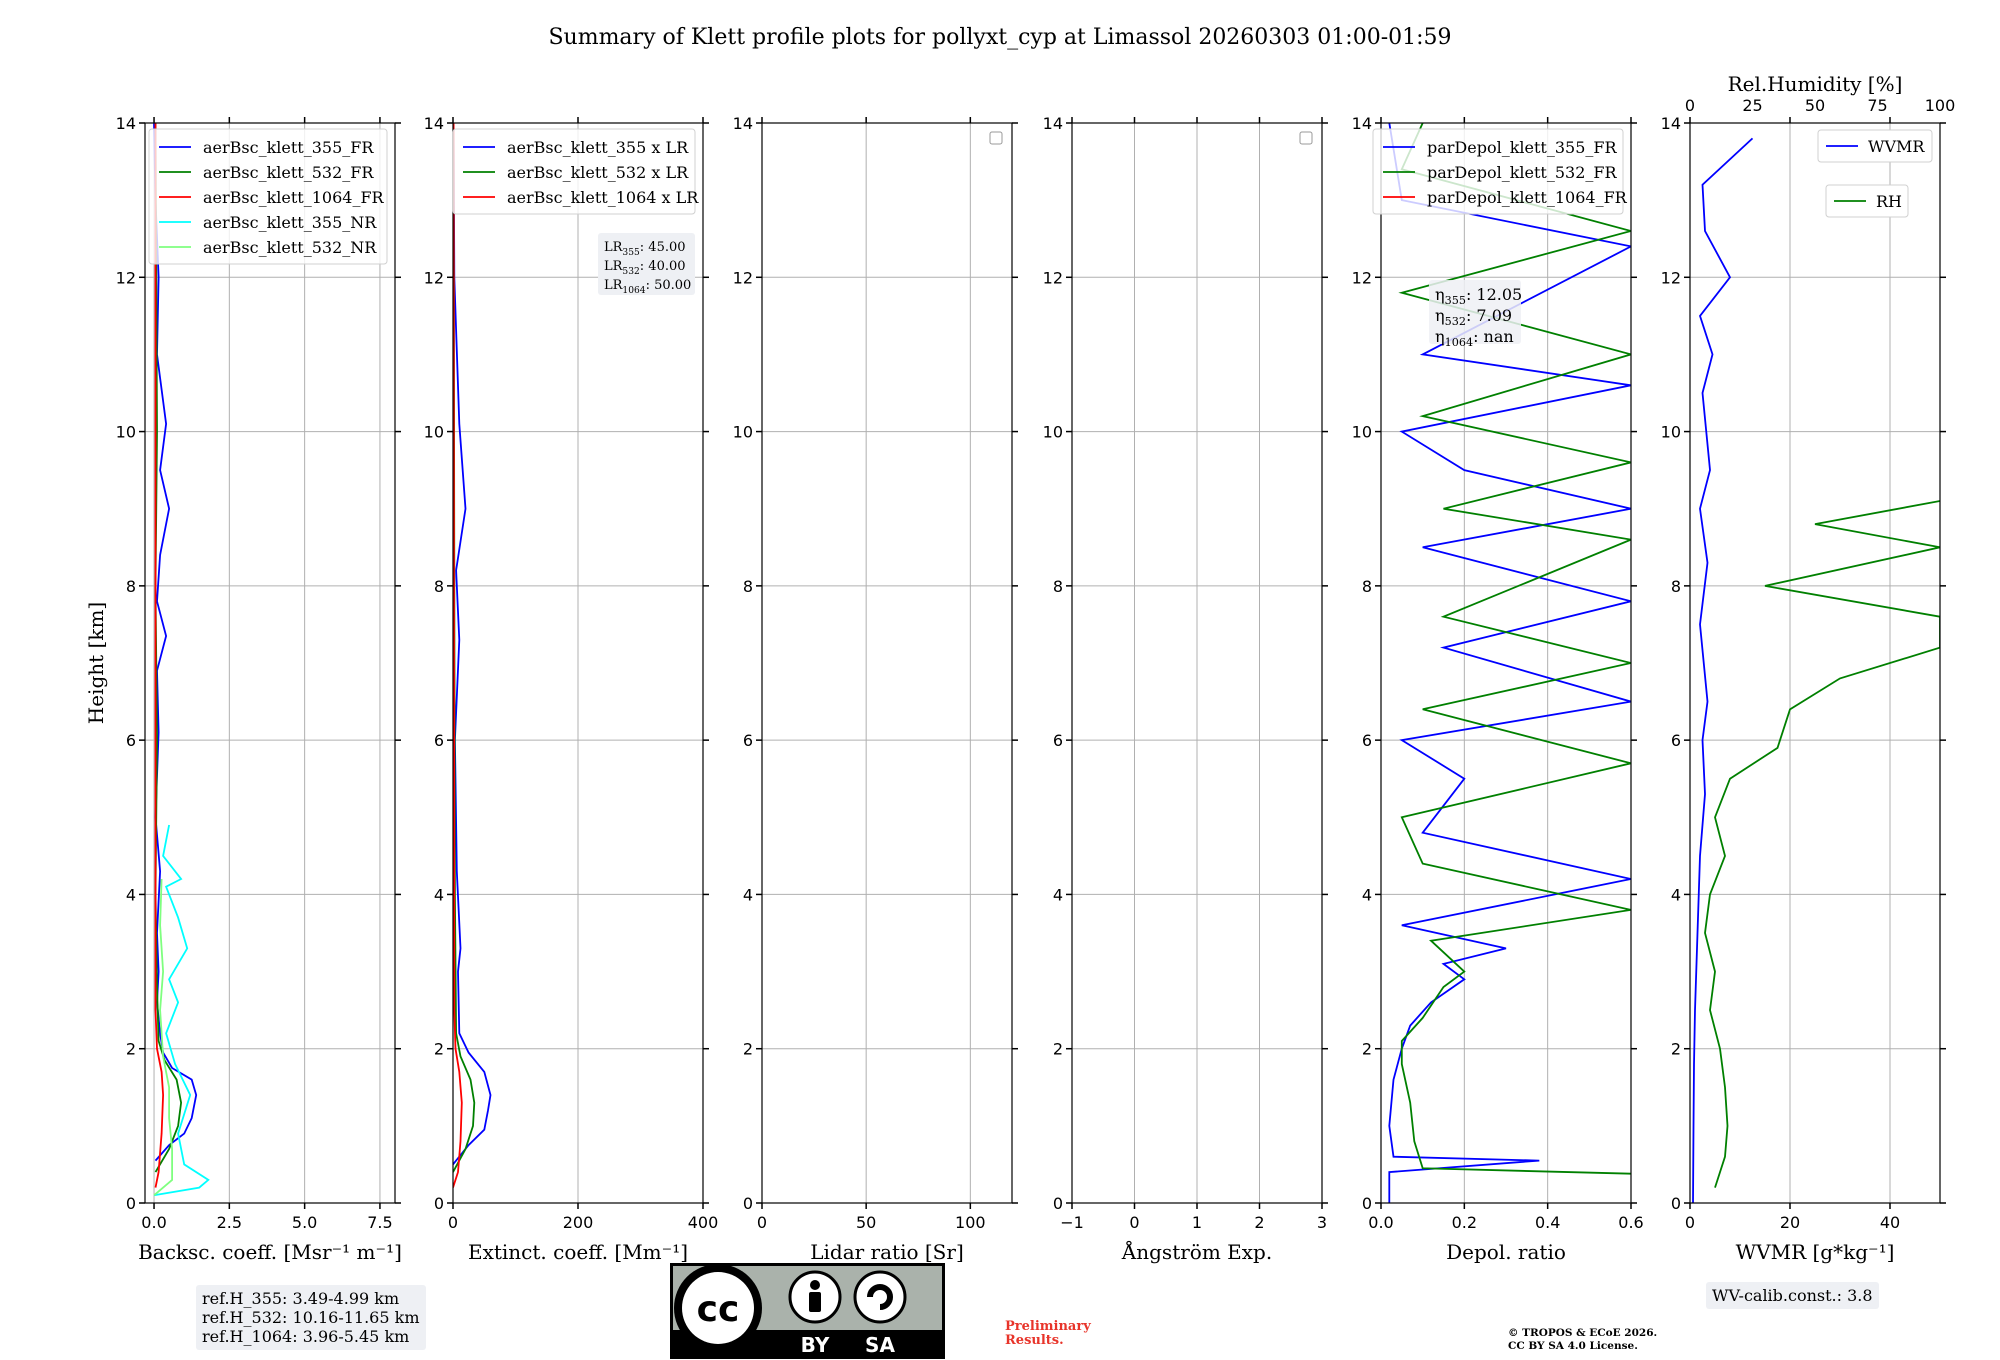 This screenshot has width=2000, height=1360. I want to click on eta-value: η532: 7.09, so click(1473, 317).